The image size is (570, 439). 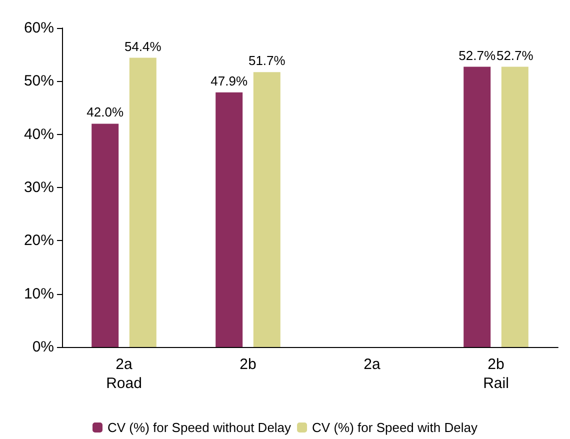 I want to click on x-tick-label: 2b, so click(x=248, y=364).